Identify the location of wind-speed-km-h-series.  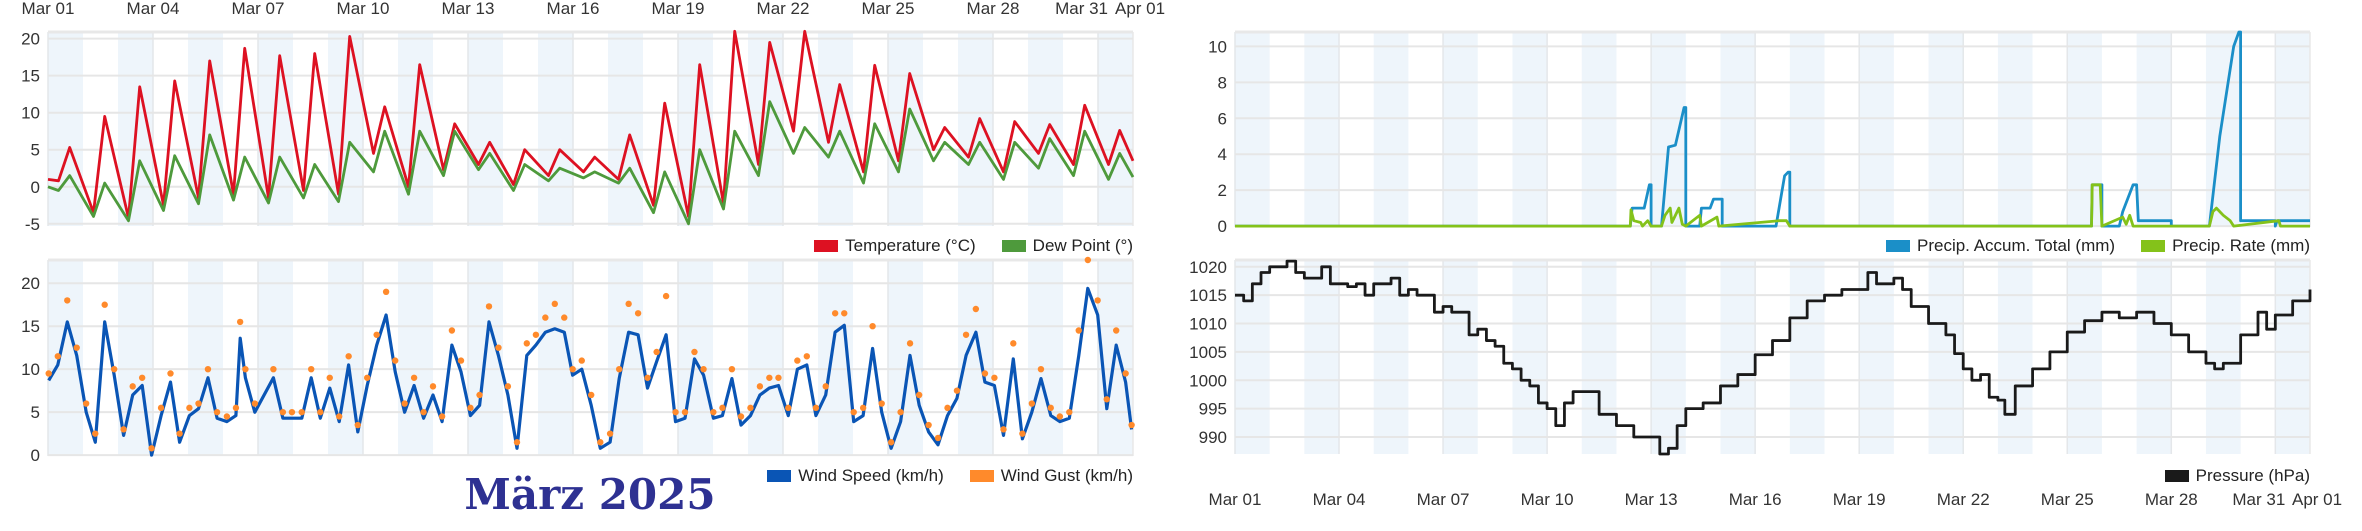
(590, 371).